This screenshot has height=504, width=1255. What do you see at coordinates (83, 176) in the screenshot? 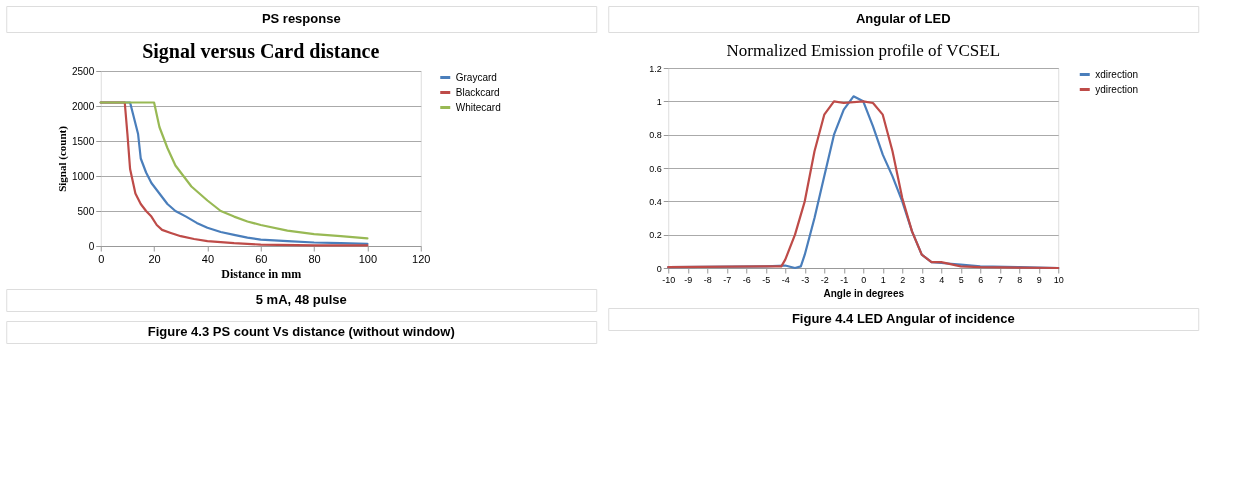
I see `y-tick-label: 1000` at bounding box center [83, 176].